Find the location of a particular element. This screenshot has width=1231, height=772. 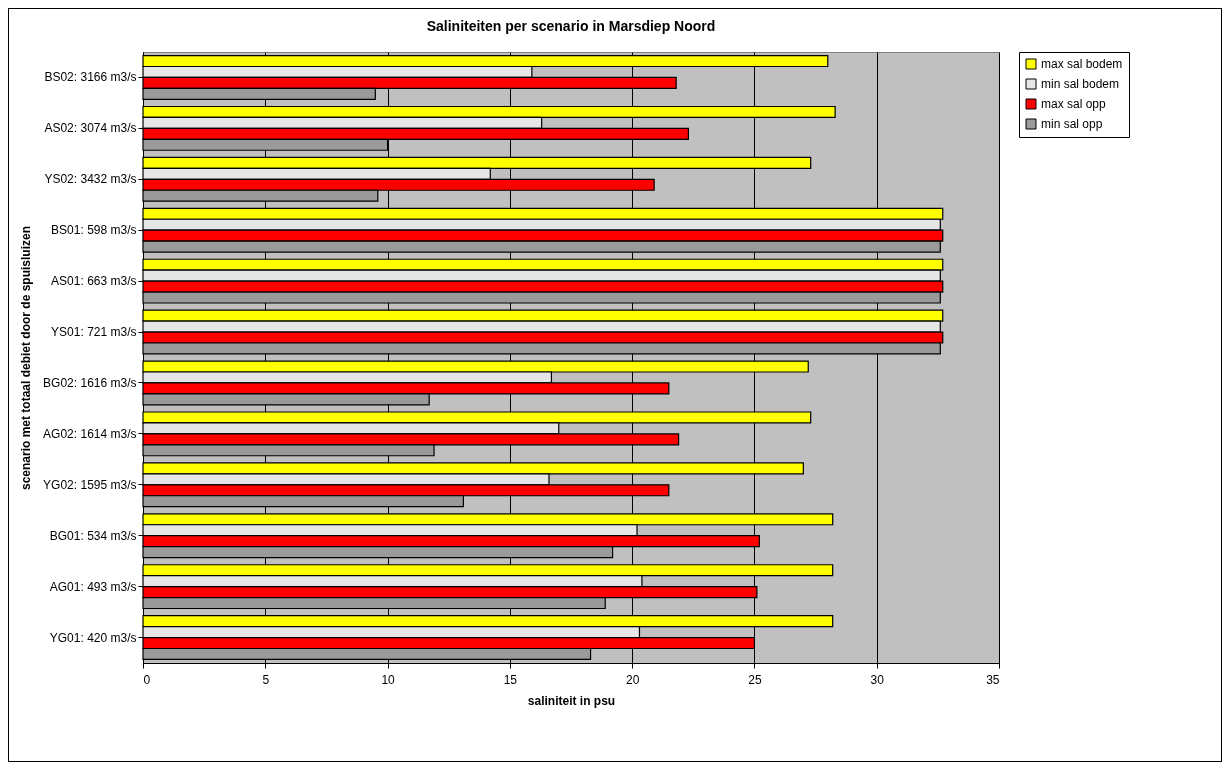

y-tick-label: YG02: 1595 m3/s is located at coordinates (90, 484).